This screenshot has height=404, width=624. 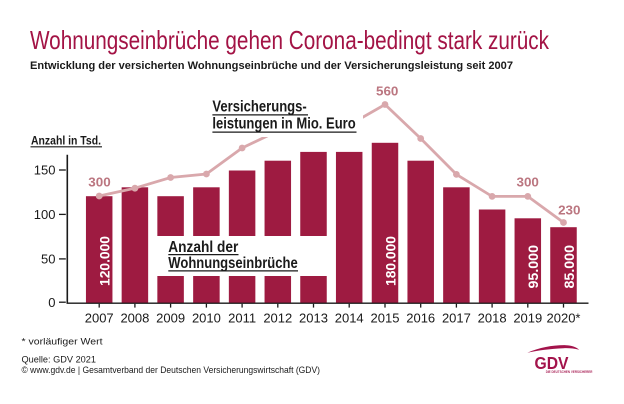 What do you see at coordinates (62, 342) in the screenshot?
I see `svg-text: * vorläufiger Wert` at bounding box center [62, 342].